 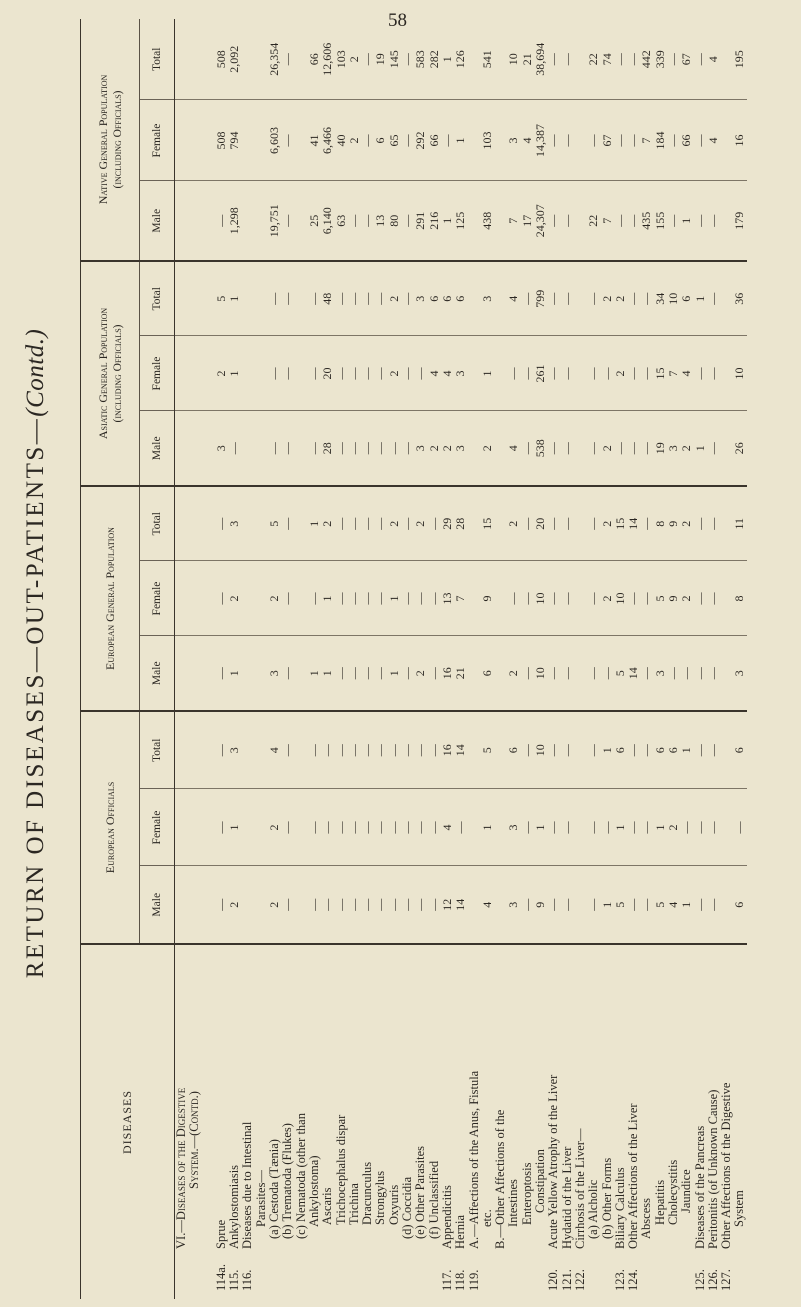 I want to click on cell-asiatic-general-total: 4, so click(x=507, y=298).